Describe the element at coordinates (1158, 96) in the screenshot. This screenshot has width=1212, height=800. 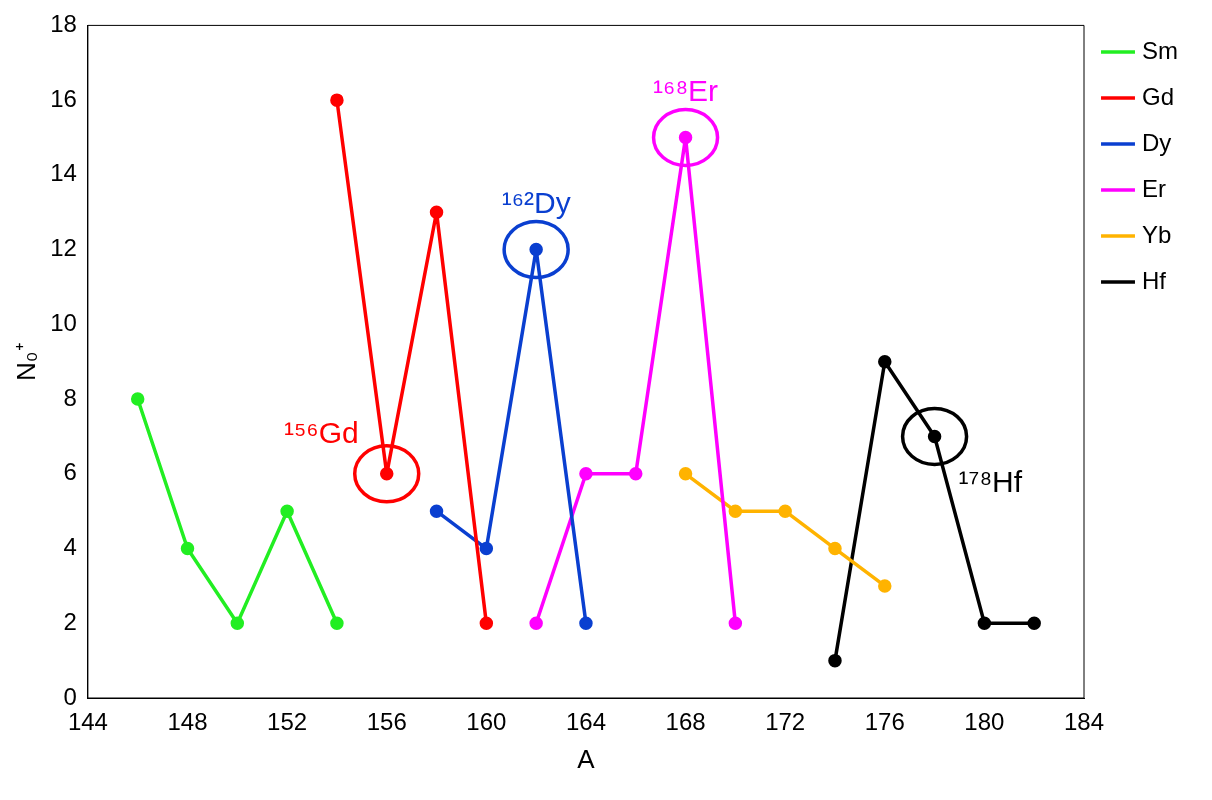
I see `legend-label: Gd` at that location.